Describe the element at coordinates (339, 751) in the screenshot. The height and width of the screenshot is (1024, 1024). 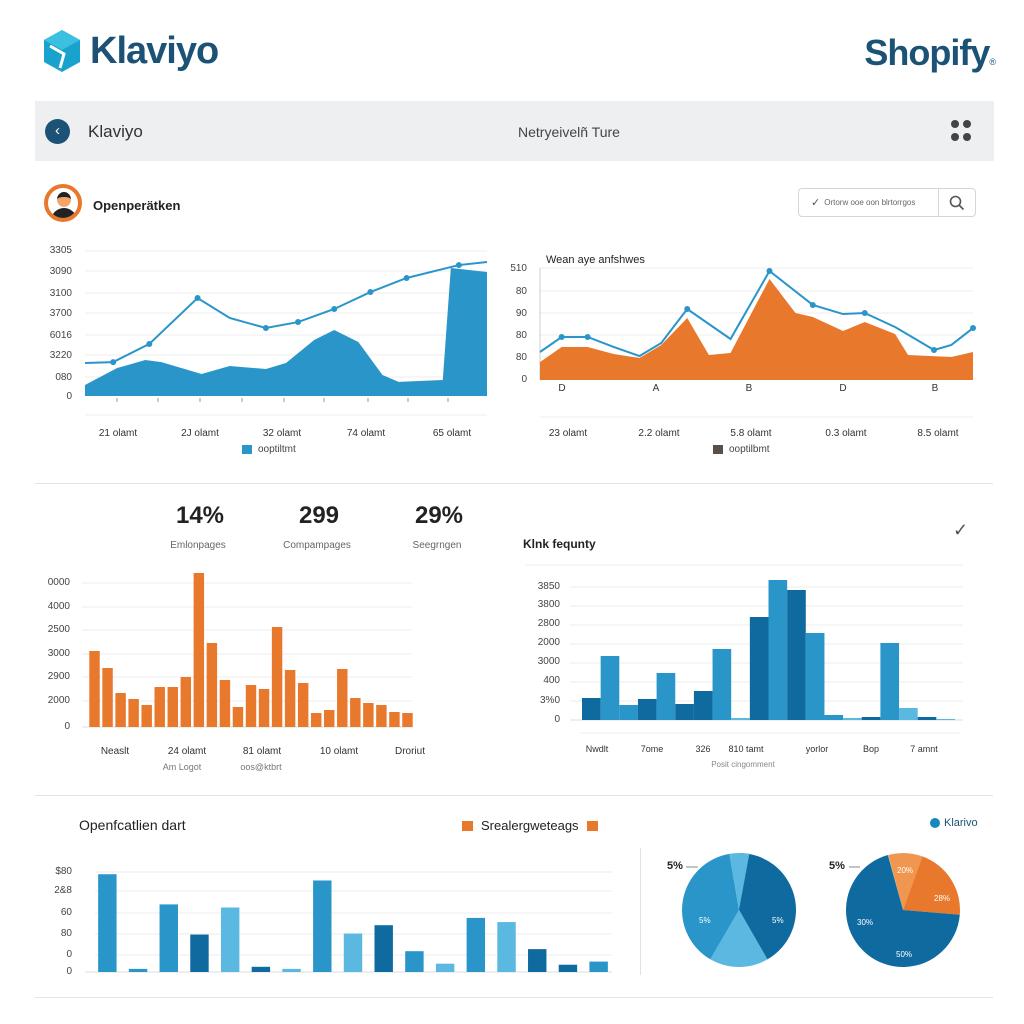
I see `x-label: 10 olamt` at that location.